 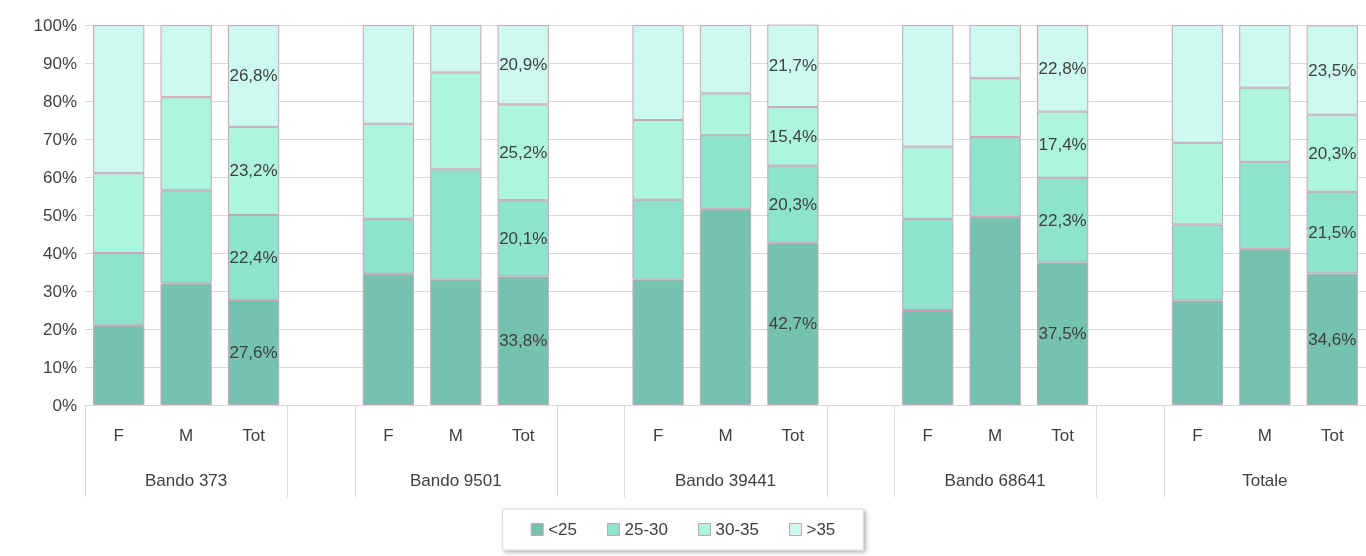 What do you see at coordinates (59, 329) in the screenshot?
I see `y-tick-label: 20%` at bounding box center [59, 329].